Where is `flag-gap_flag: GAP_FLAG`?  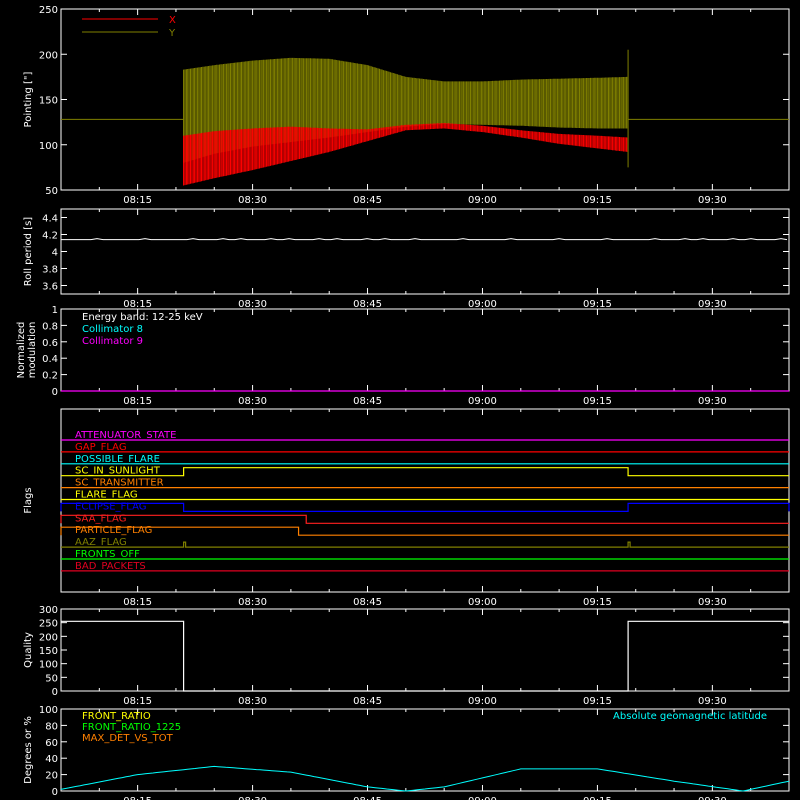
flag-gap_flag: GAP_FLAG is located at coordinates (425, 447).